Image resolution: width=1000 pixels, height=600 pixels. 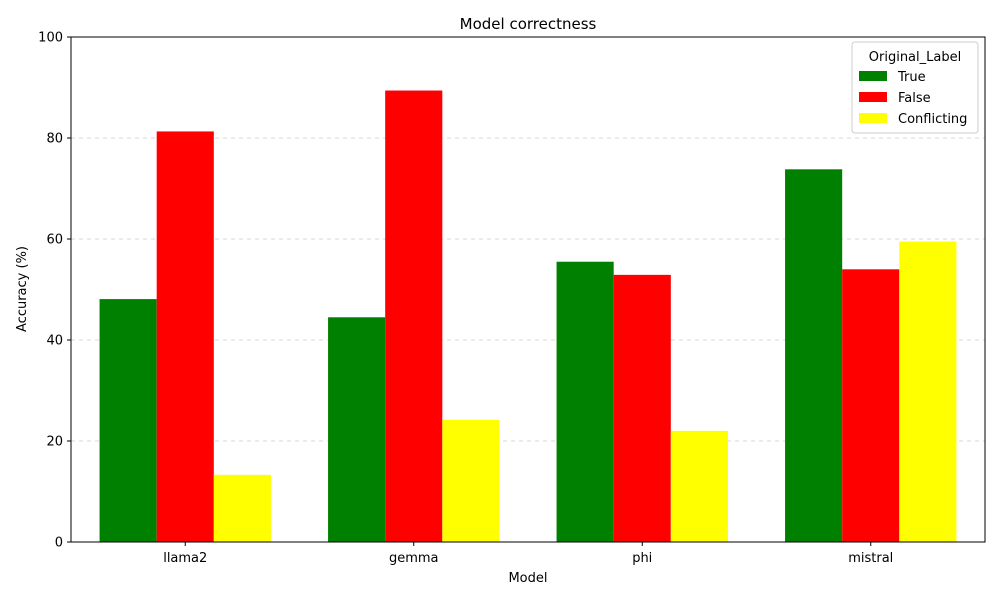 I want to click on x-tick-label-llama2: llama2, so click(x=185, y=558).